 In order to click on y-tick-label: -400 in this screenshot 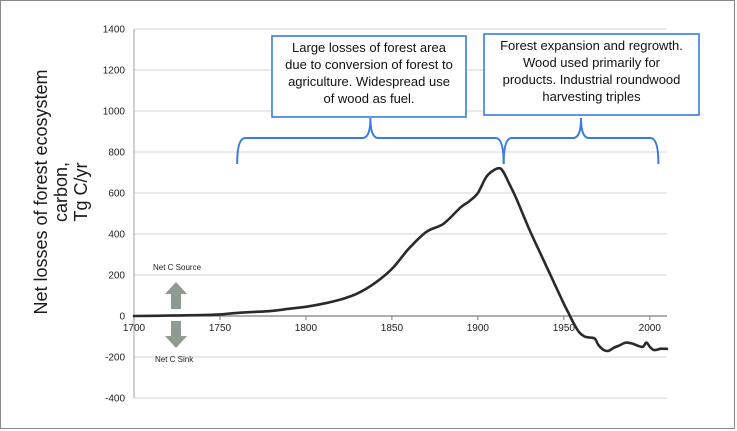, I will do `click(115, 399)`.